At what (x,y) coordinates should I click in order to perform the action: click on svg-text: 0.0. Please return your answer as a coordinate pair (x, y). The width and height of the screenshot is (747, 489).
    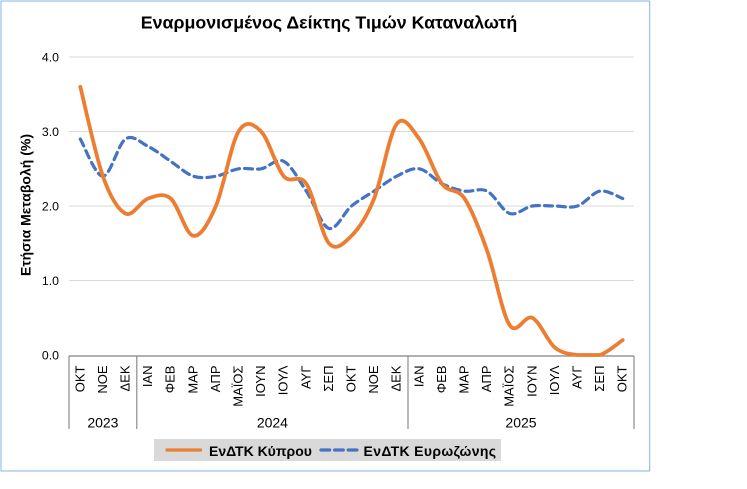
    Looking at the image, I should click on (50, 355).